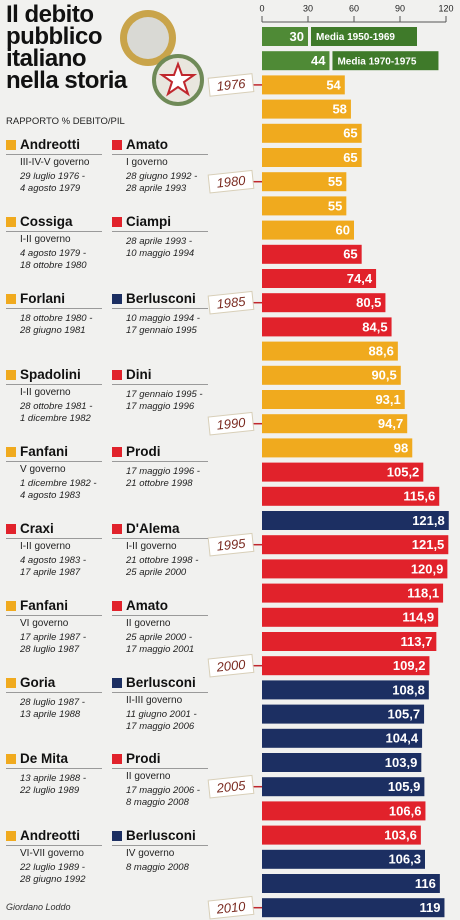 The height and width of the screenshot is (920, 460). Describe the element at coordinates (147, 144) in the screenshot. I see `government-name: Amato` at that location.